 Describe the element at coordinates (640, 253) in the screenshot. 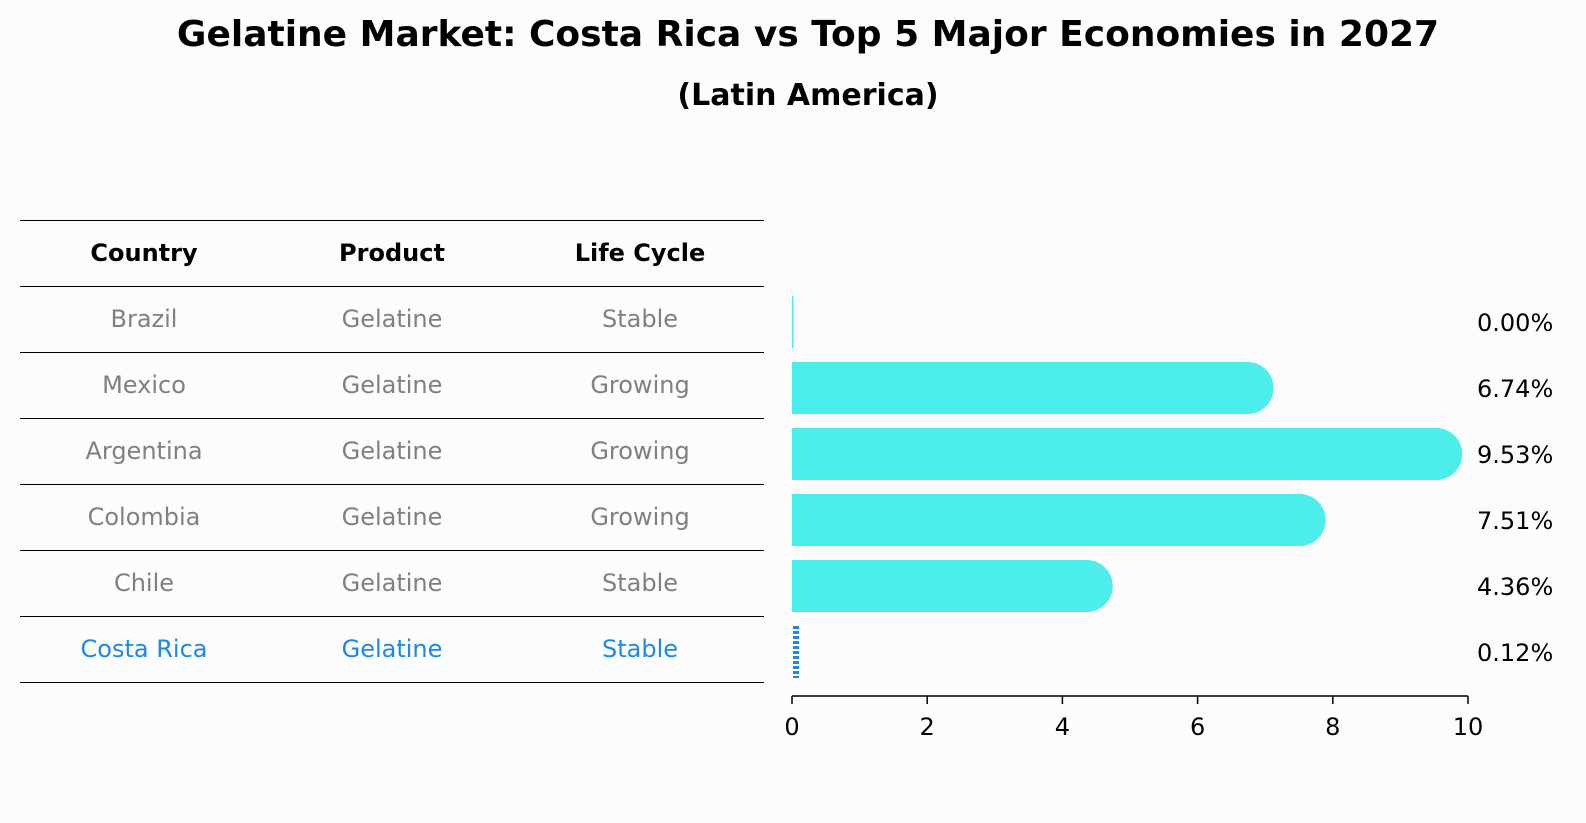

I see `header-life-cycle: Life Cycle` at that location.